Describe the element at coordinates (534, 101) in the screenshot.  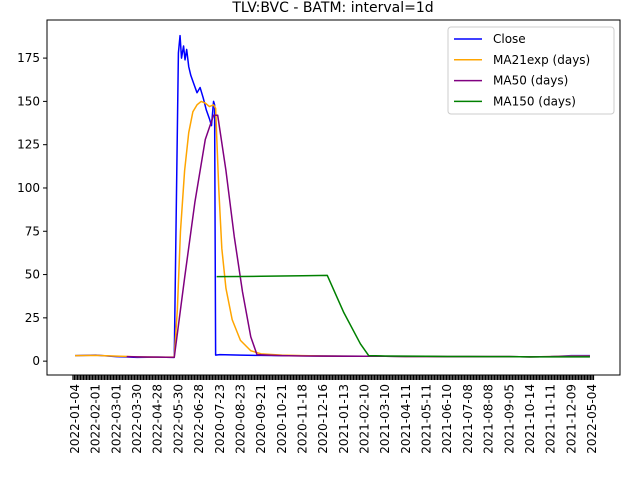
I see `legend-label: MA150 (days)` at that location.